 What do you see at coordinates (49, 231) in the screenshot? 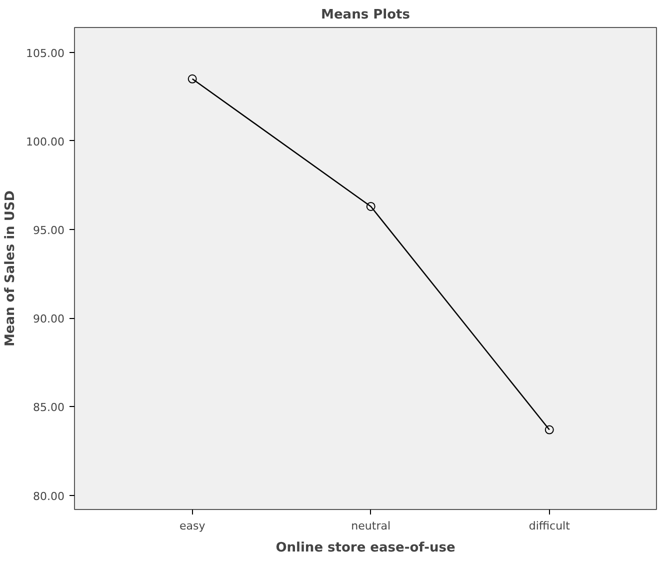
I see `y-tick-label: 95.00` at bounding box center [49, 231].